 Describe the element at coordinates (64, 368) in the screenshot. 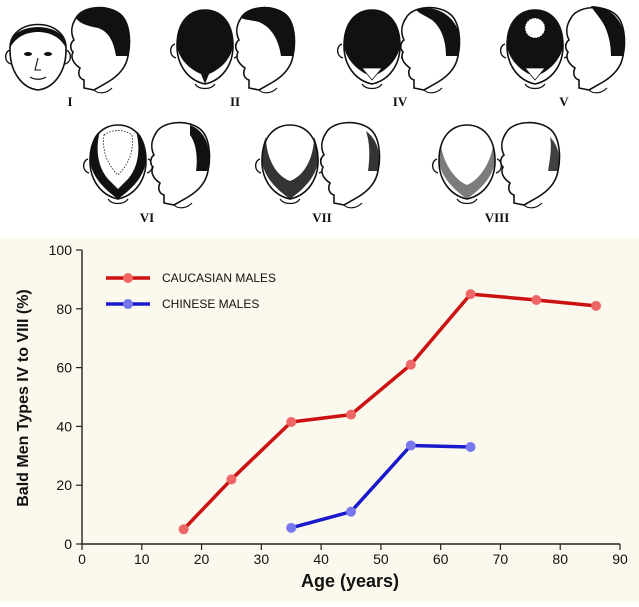

I see `y-tick-label-60: 60` at that location.